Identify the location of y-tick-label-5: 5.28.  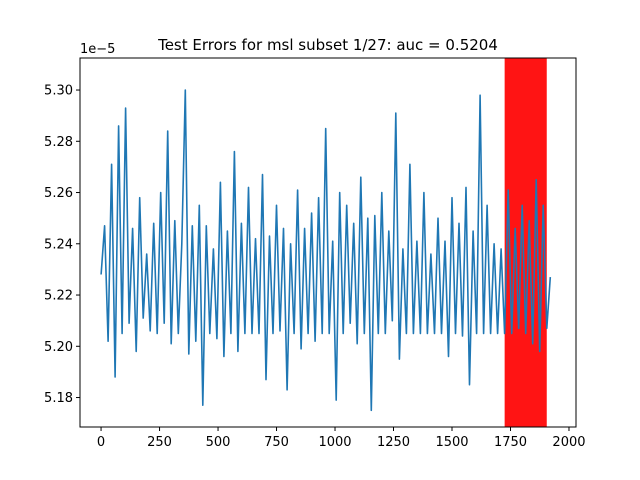
(58, 142).